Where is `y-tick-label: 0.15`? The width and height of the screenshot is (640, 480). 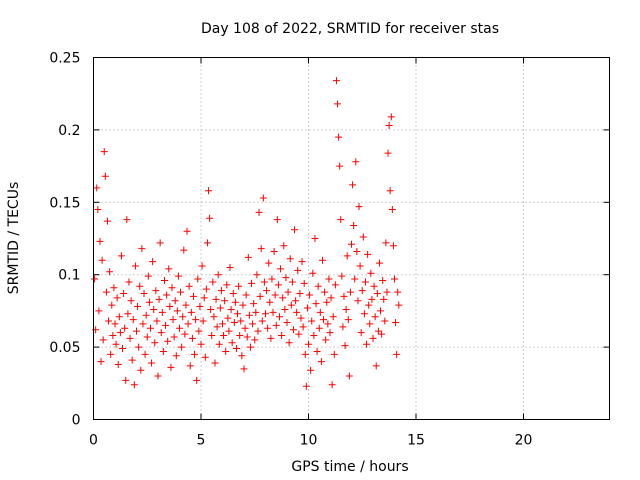 y-tick-label: 0.15 is located at coordinates (64, 203).